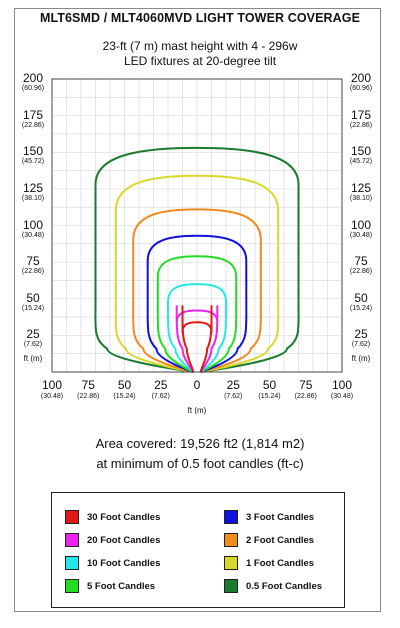 Image resolution: width=400 pixels, height=628 pixels. I want to click on legend-item: 1 Foot Candles, so click(269, 563).